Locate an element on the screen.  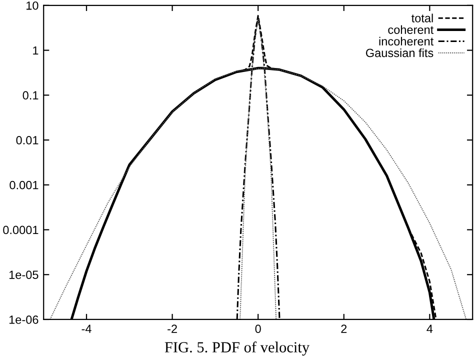
y-tick-label: 1e-06 is located at coordinates (23, 320).